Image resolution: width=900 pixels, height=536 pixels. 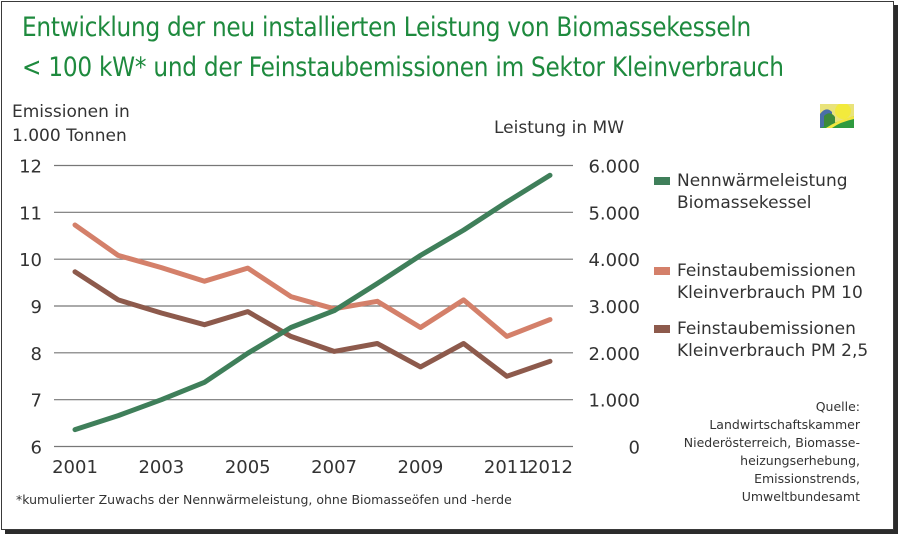 I want to click on x-axis-tick-label: 2003, so click(x=161, y=467).